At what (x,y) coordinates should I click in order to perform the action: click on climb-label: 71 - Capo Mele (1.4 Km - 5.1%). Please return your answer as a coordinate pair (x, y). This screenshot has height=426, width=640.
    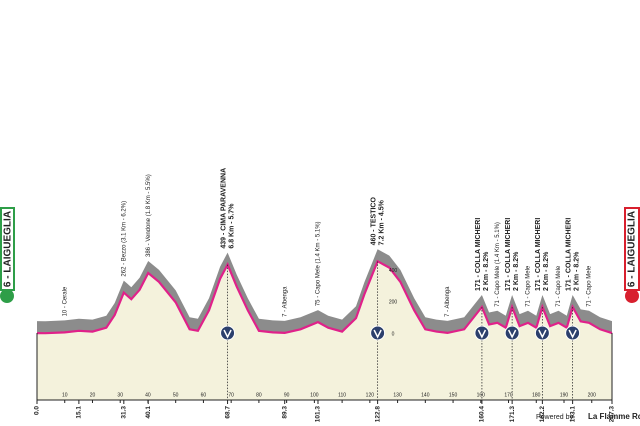
    Looking at the image, I should click on (498, 264).